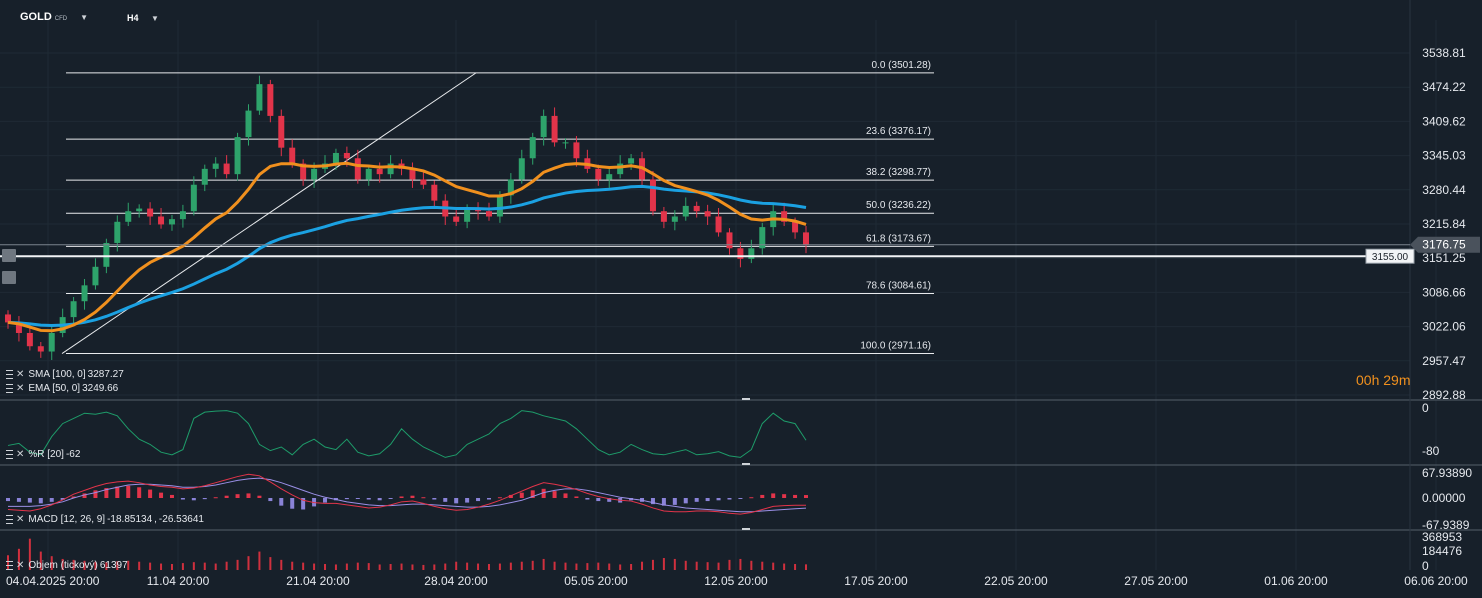 Image resolution: width=1482 pixels, height=598 pixels. Describe the element at coordinates (746, 464) in the screenshot. I see `pane-resize-handle` at that location.